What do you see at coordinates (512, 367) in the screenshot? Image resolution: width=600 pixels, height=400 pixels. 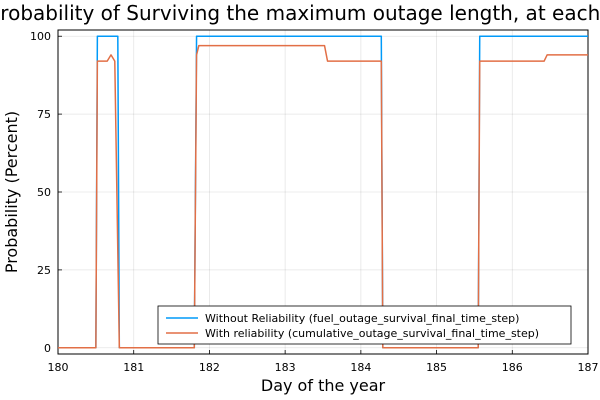 I see `x-tick-label: 186` at bounding box center [512, 367].